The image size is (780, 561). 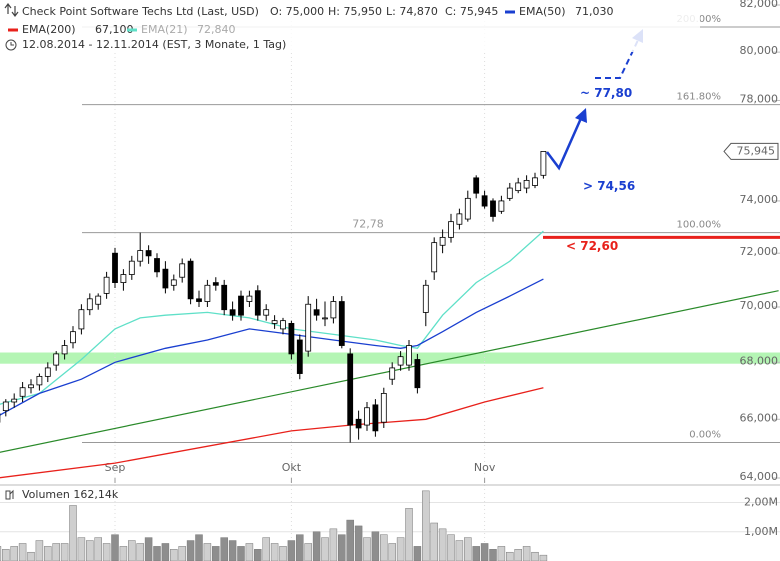 What do you see at coordinates (49, 29) in the screenshot?
I see `legend-label: EMA(200)` at bounding box center [49, 29].